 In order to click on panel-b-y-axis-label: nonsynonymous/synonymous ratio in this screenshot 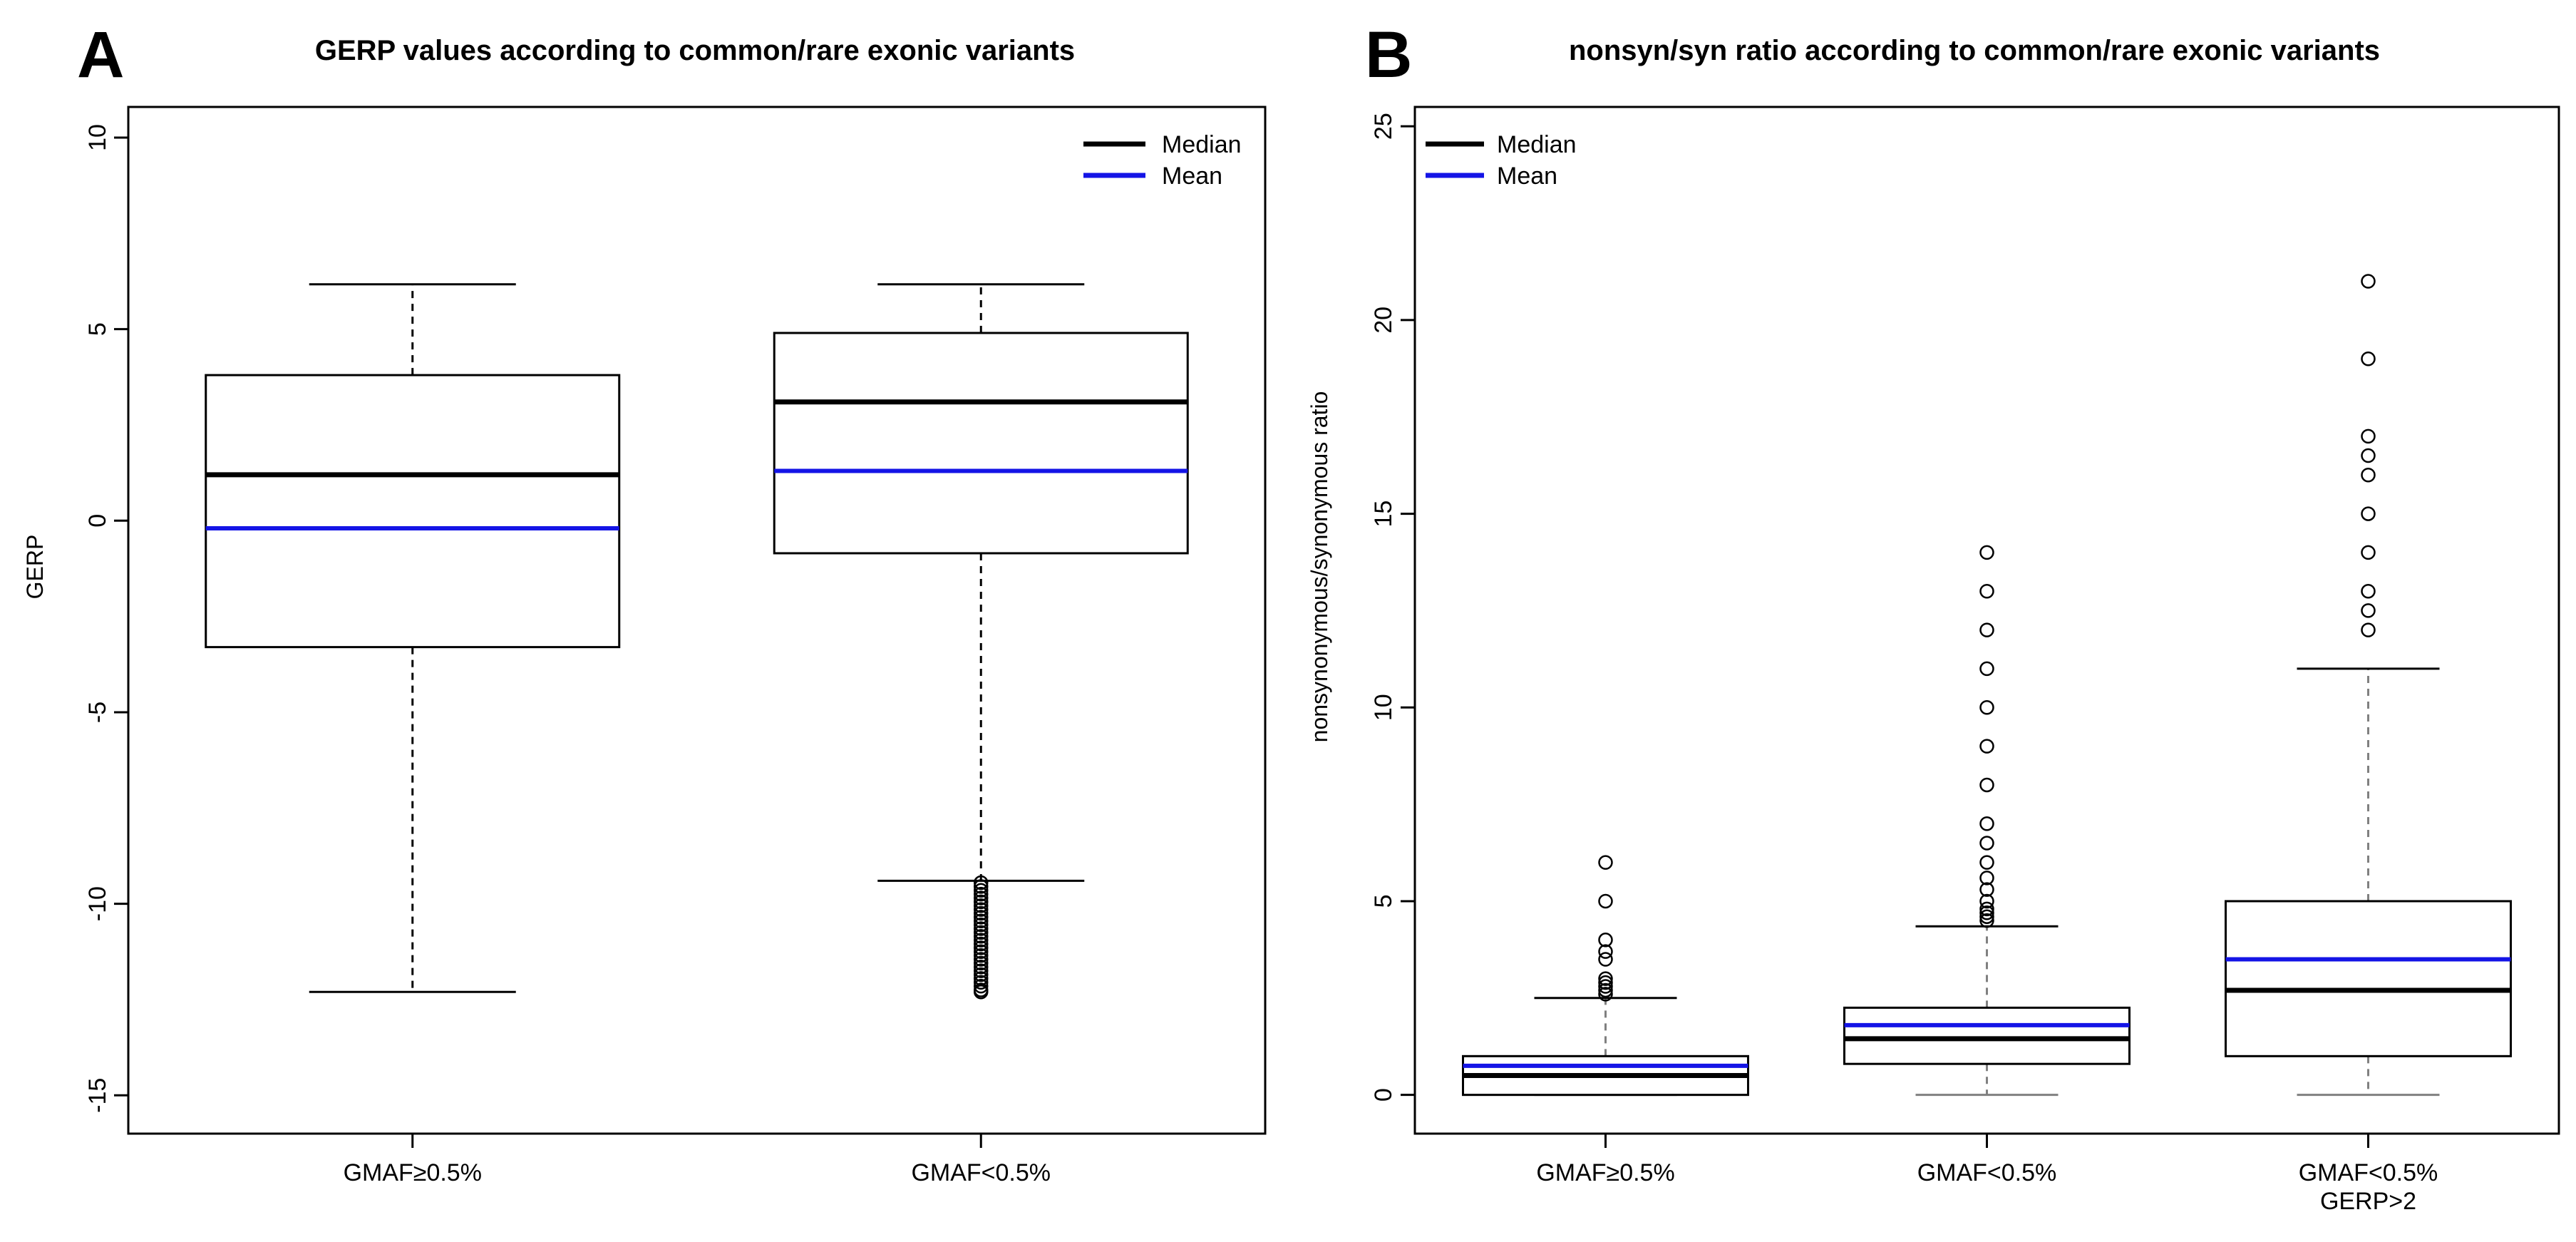, I will do `click(1319, 567)`.